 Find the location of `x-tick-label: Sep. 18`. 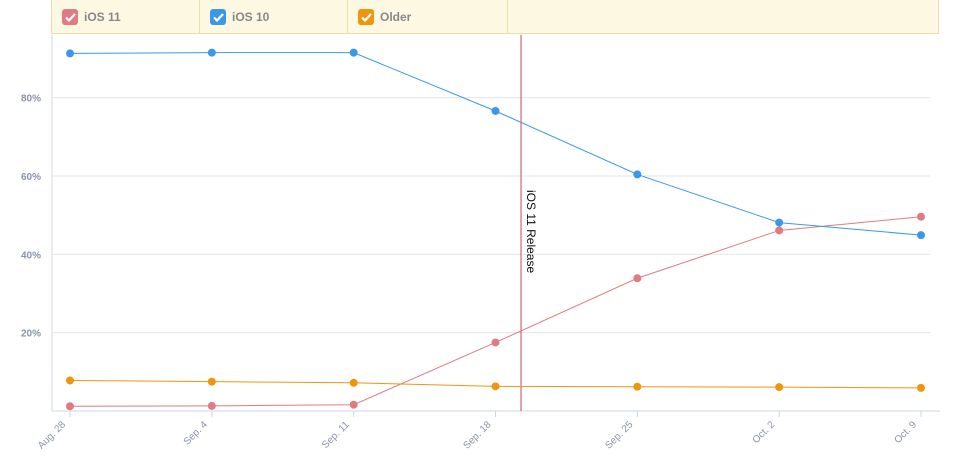

x-tick-label: Sep. 18 is located at coordinates (477, 435).